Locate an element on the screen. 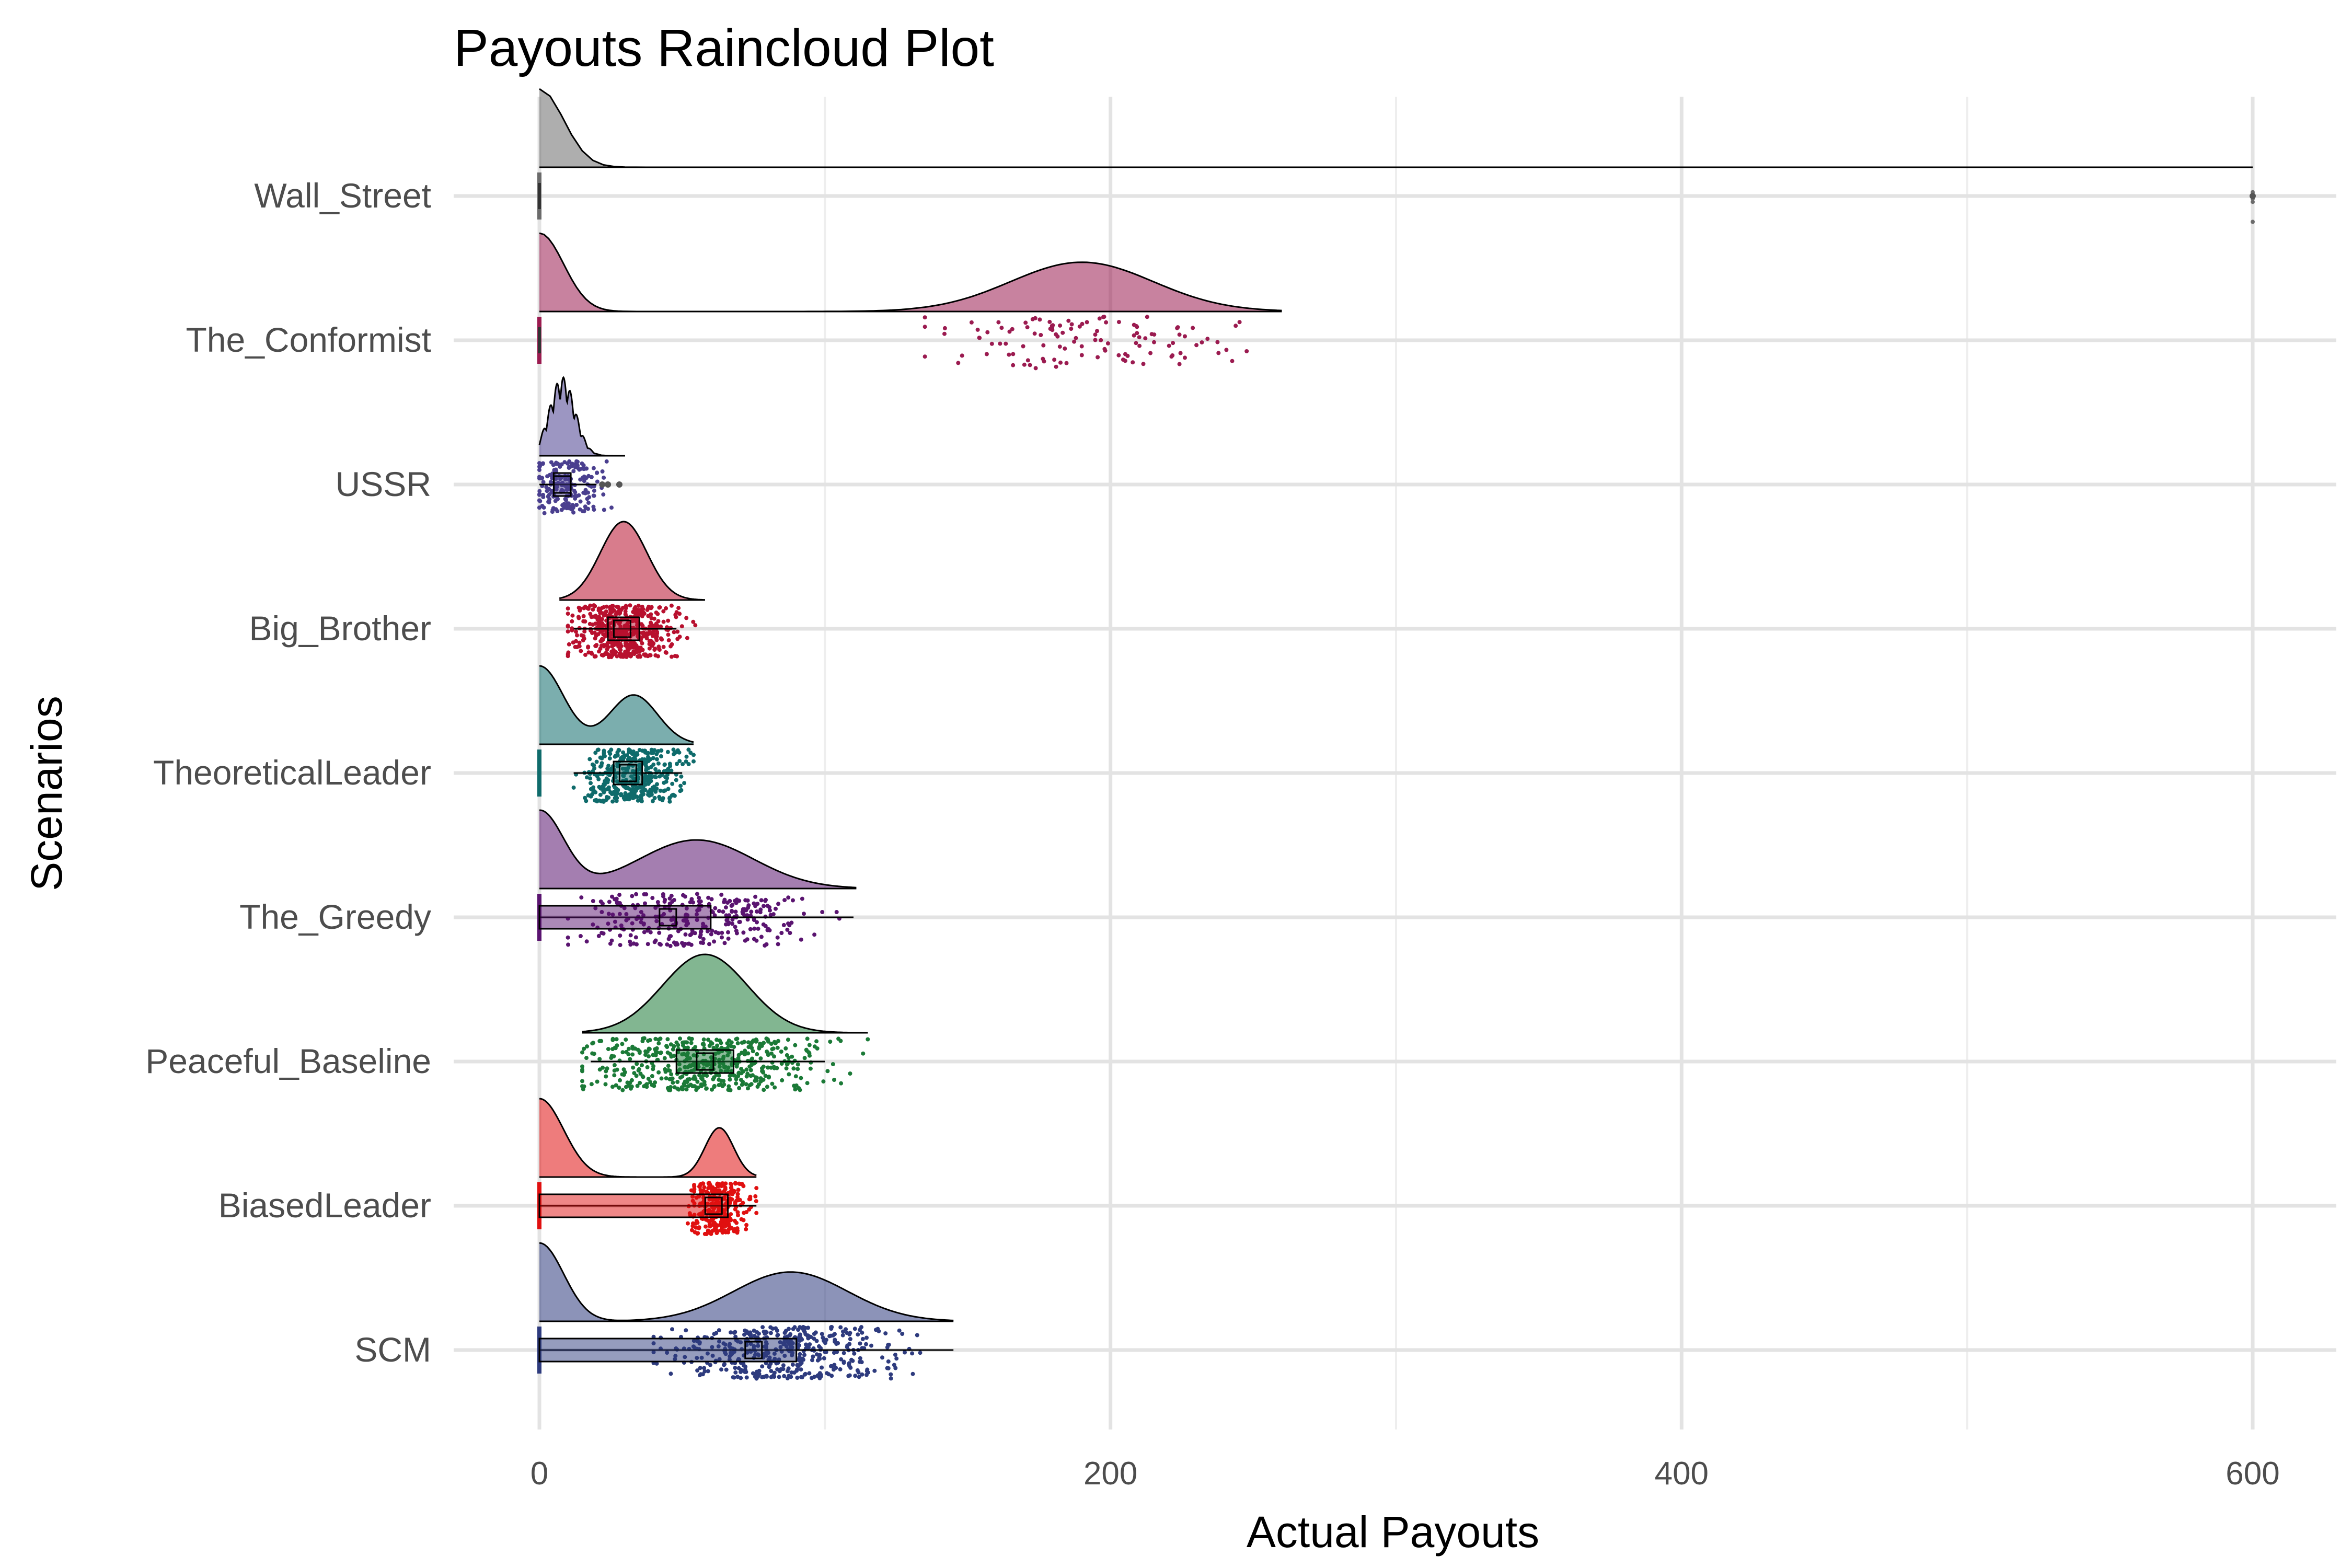 The height and width of the screenshot is (1568, 2352). y-tick-label: BiasedLeader is located at coordinates (324, 1205).